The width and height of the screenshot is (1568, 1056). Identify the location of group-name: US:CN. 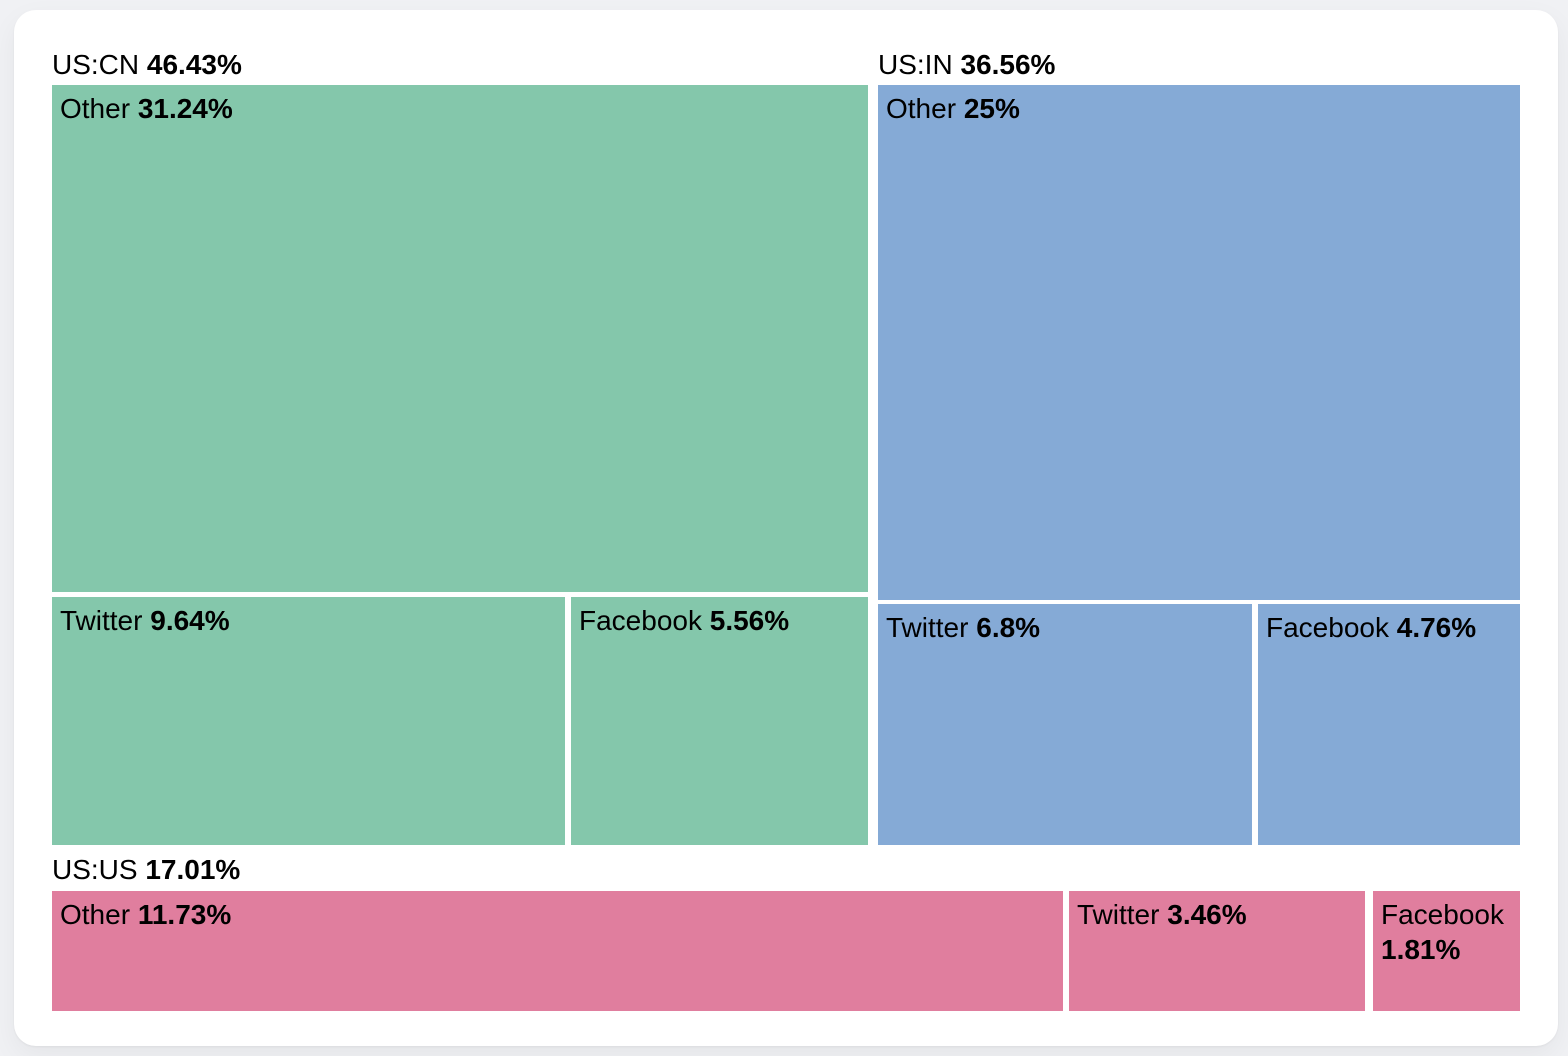
(96, 64).